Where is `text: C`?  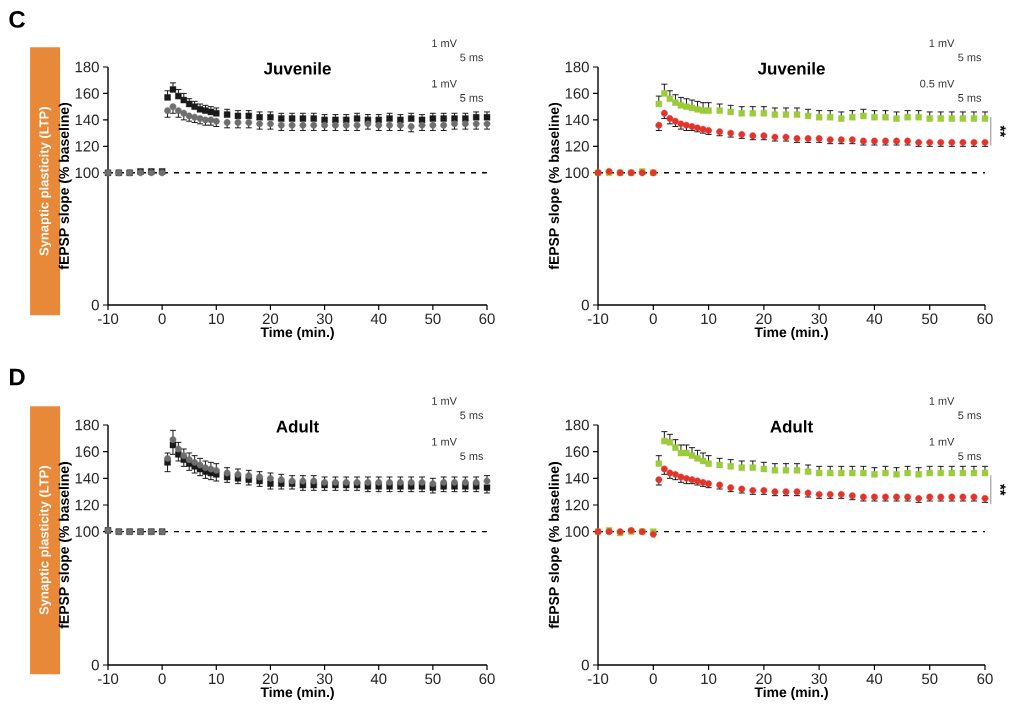 text: C is located at coordinates (17, 19).